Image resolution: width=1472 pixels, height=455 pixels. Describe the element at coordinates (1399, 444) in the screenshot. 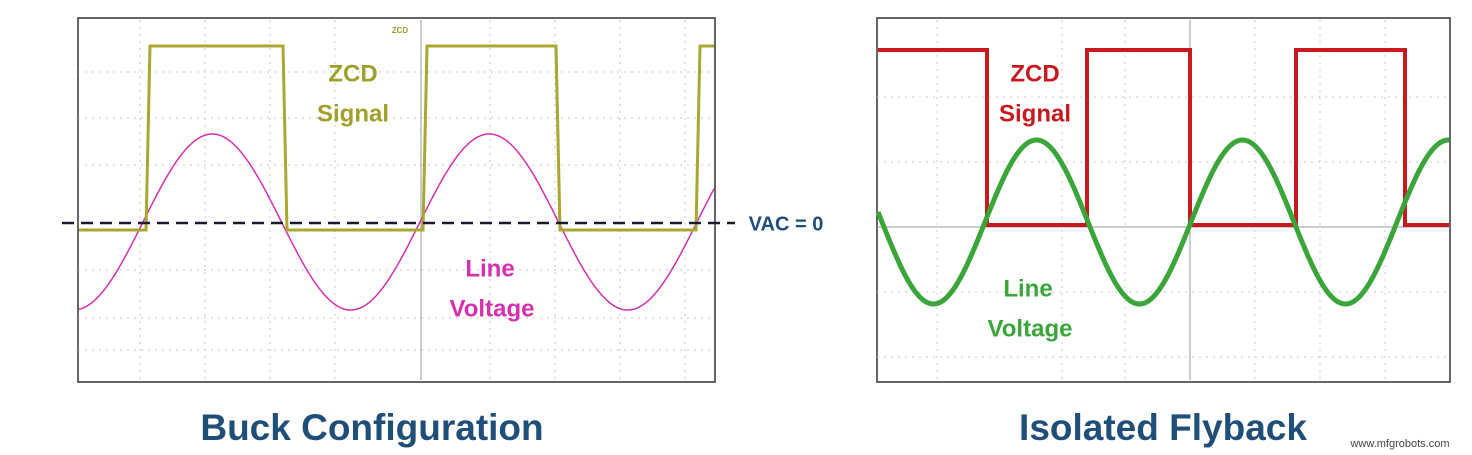

I see `watermark: www.mfgrobots.com` at that location.